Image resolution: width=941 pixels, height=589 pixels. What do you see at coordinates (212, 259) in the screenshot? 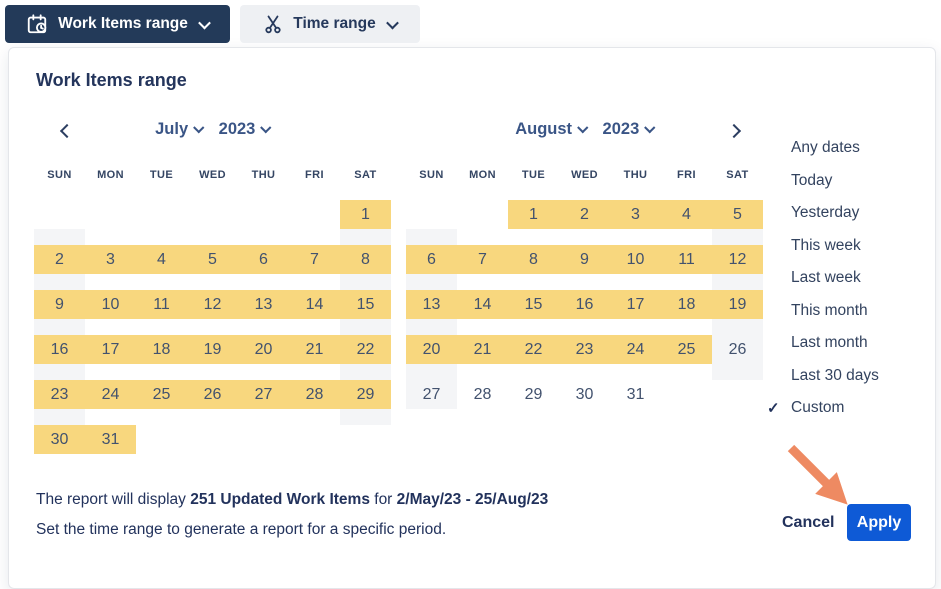
I see `calendar-day-july-5: 5` at bounding box center [212, 259].